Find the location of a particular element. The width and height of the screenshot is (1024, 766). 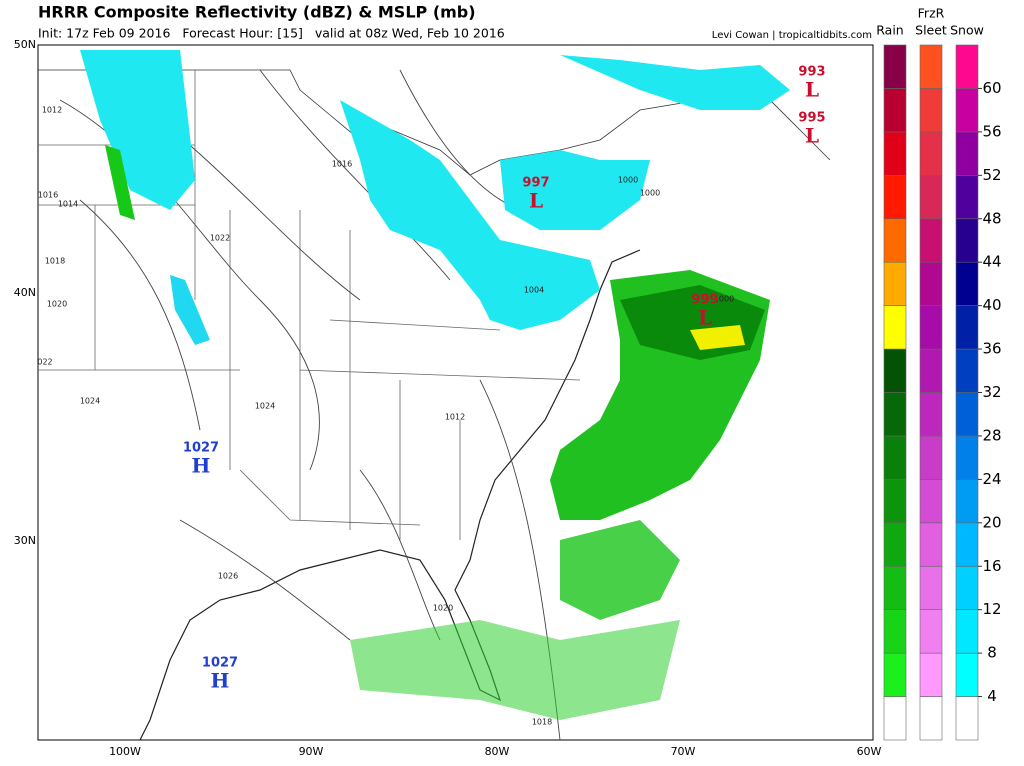

lat-label: 40N is located at coordinates (25, 292).